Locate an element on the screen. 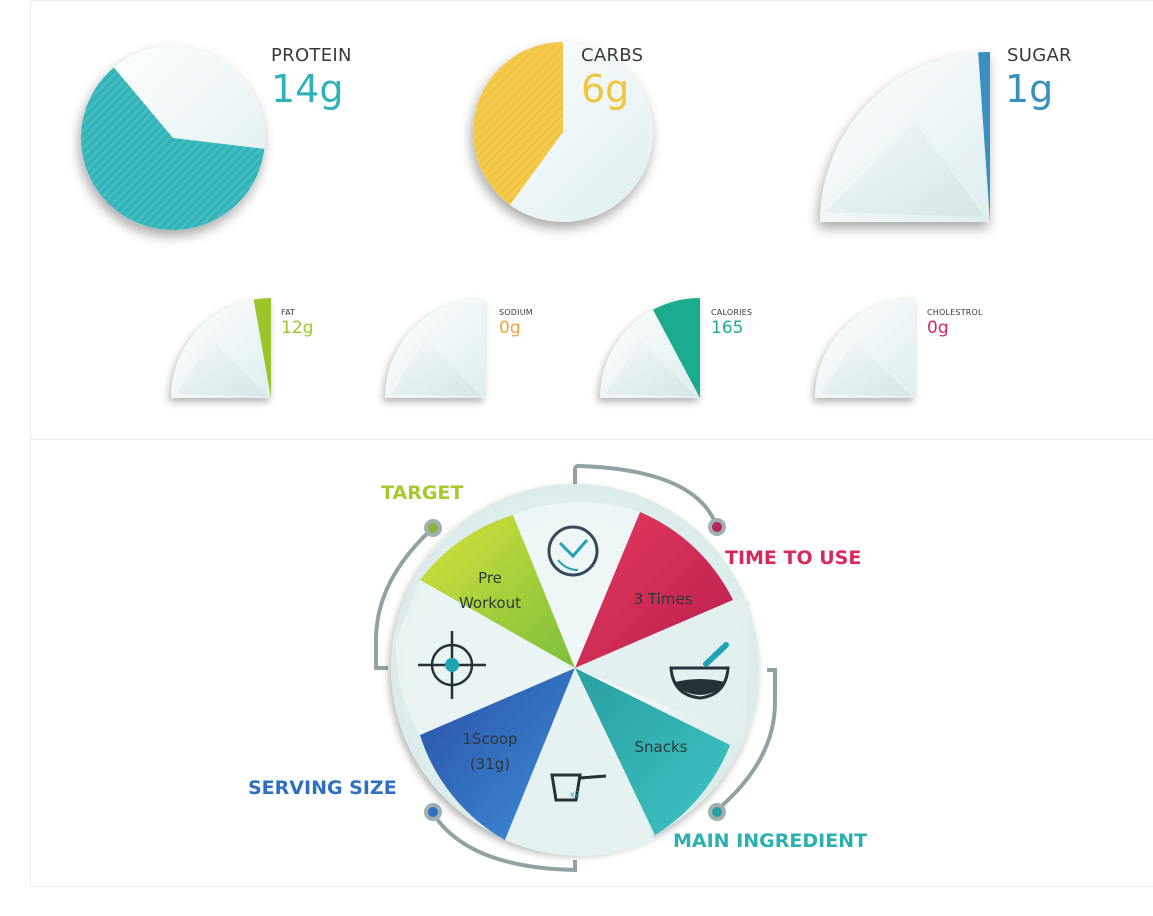  calories-value: 165 is located at coordinates (727, 328).